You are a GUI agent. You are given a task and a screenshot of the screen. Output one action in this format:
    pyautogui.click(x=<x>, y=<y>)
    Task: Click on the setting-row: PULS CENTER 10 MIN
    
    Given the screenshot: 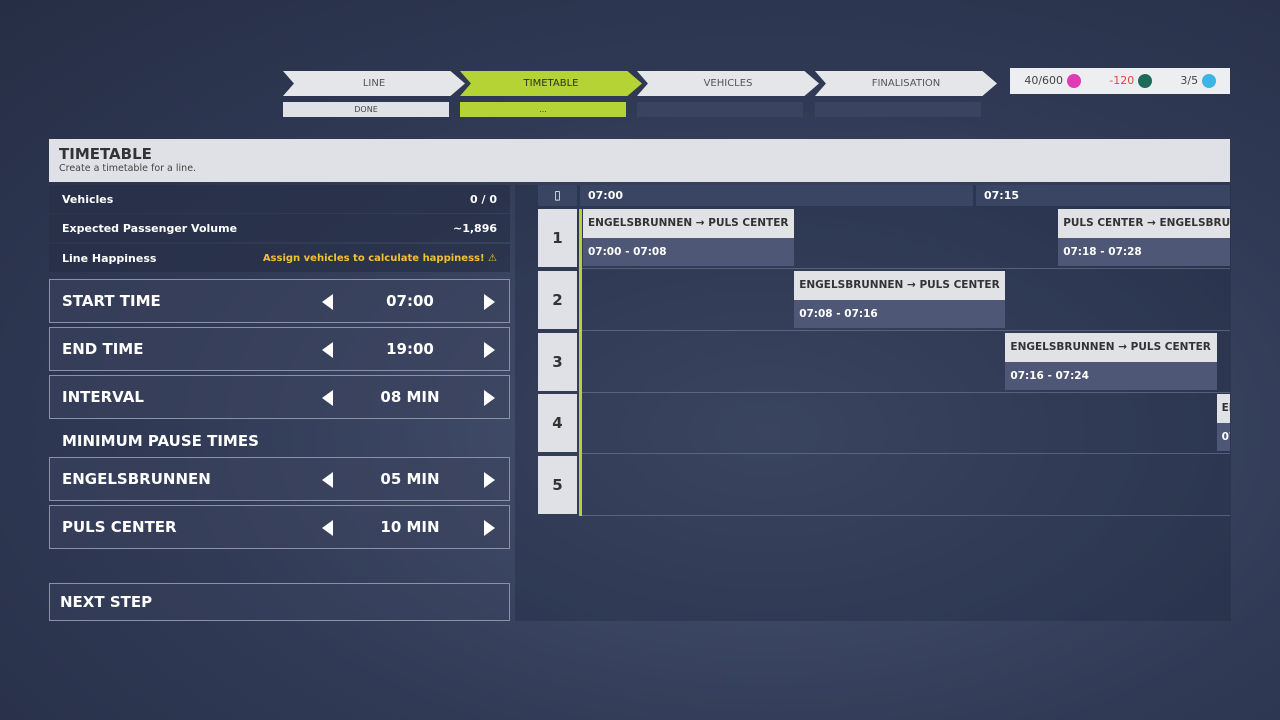 What is the action you would take?
    pyautogui.click(x=279, y=527)
    